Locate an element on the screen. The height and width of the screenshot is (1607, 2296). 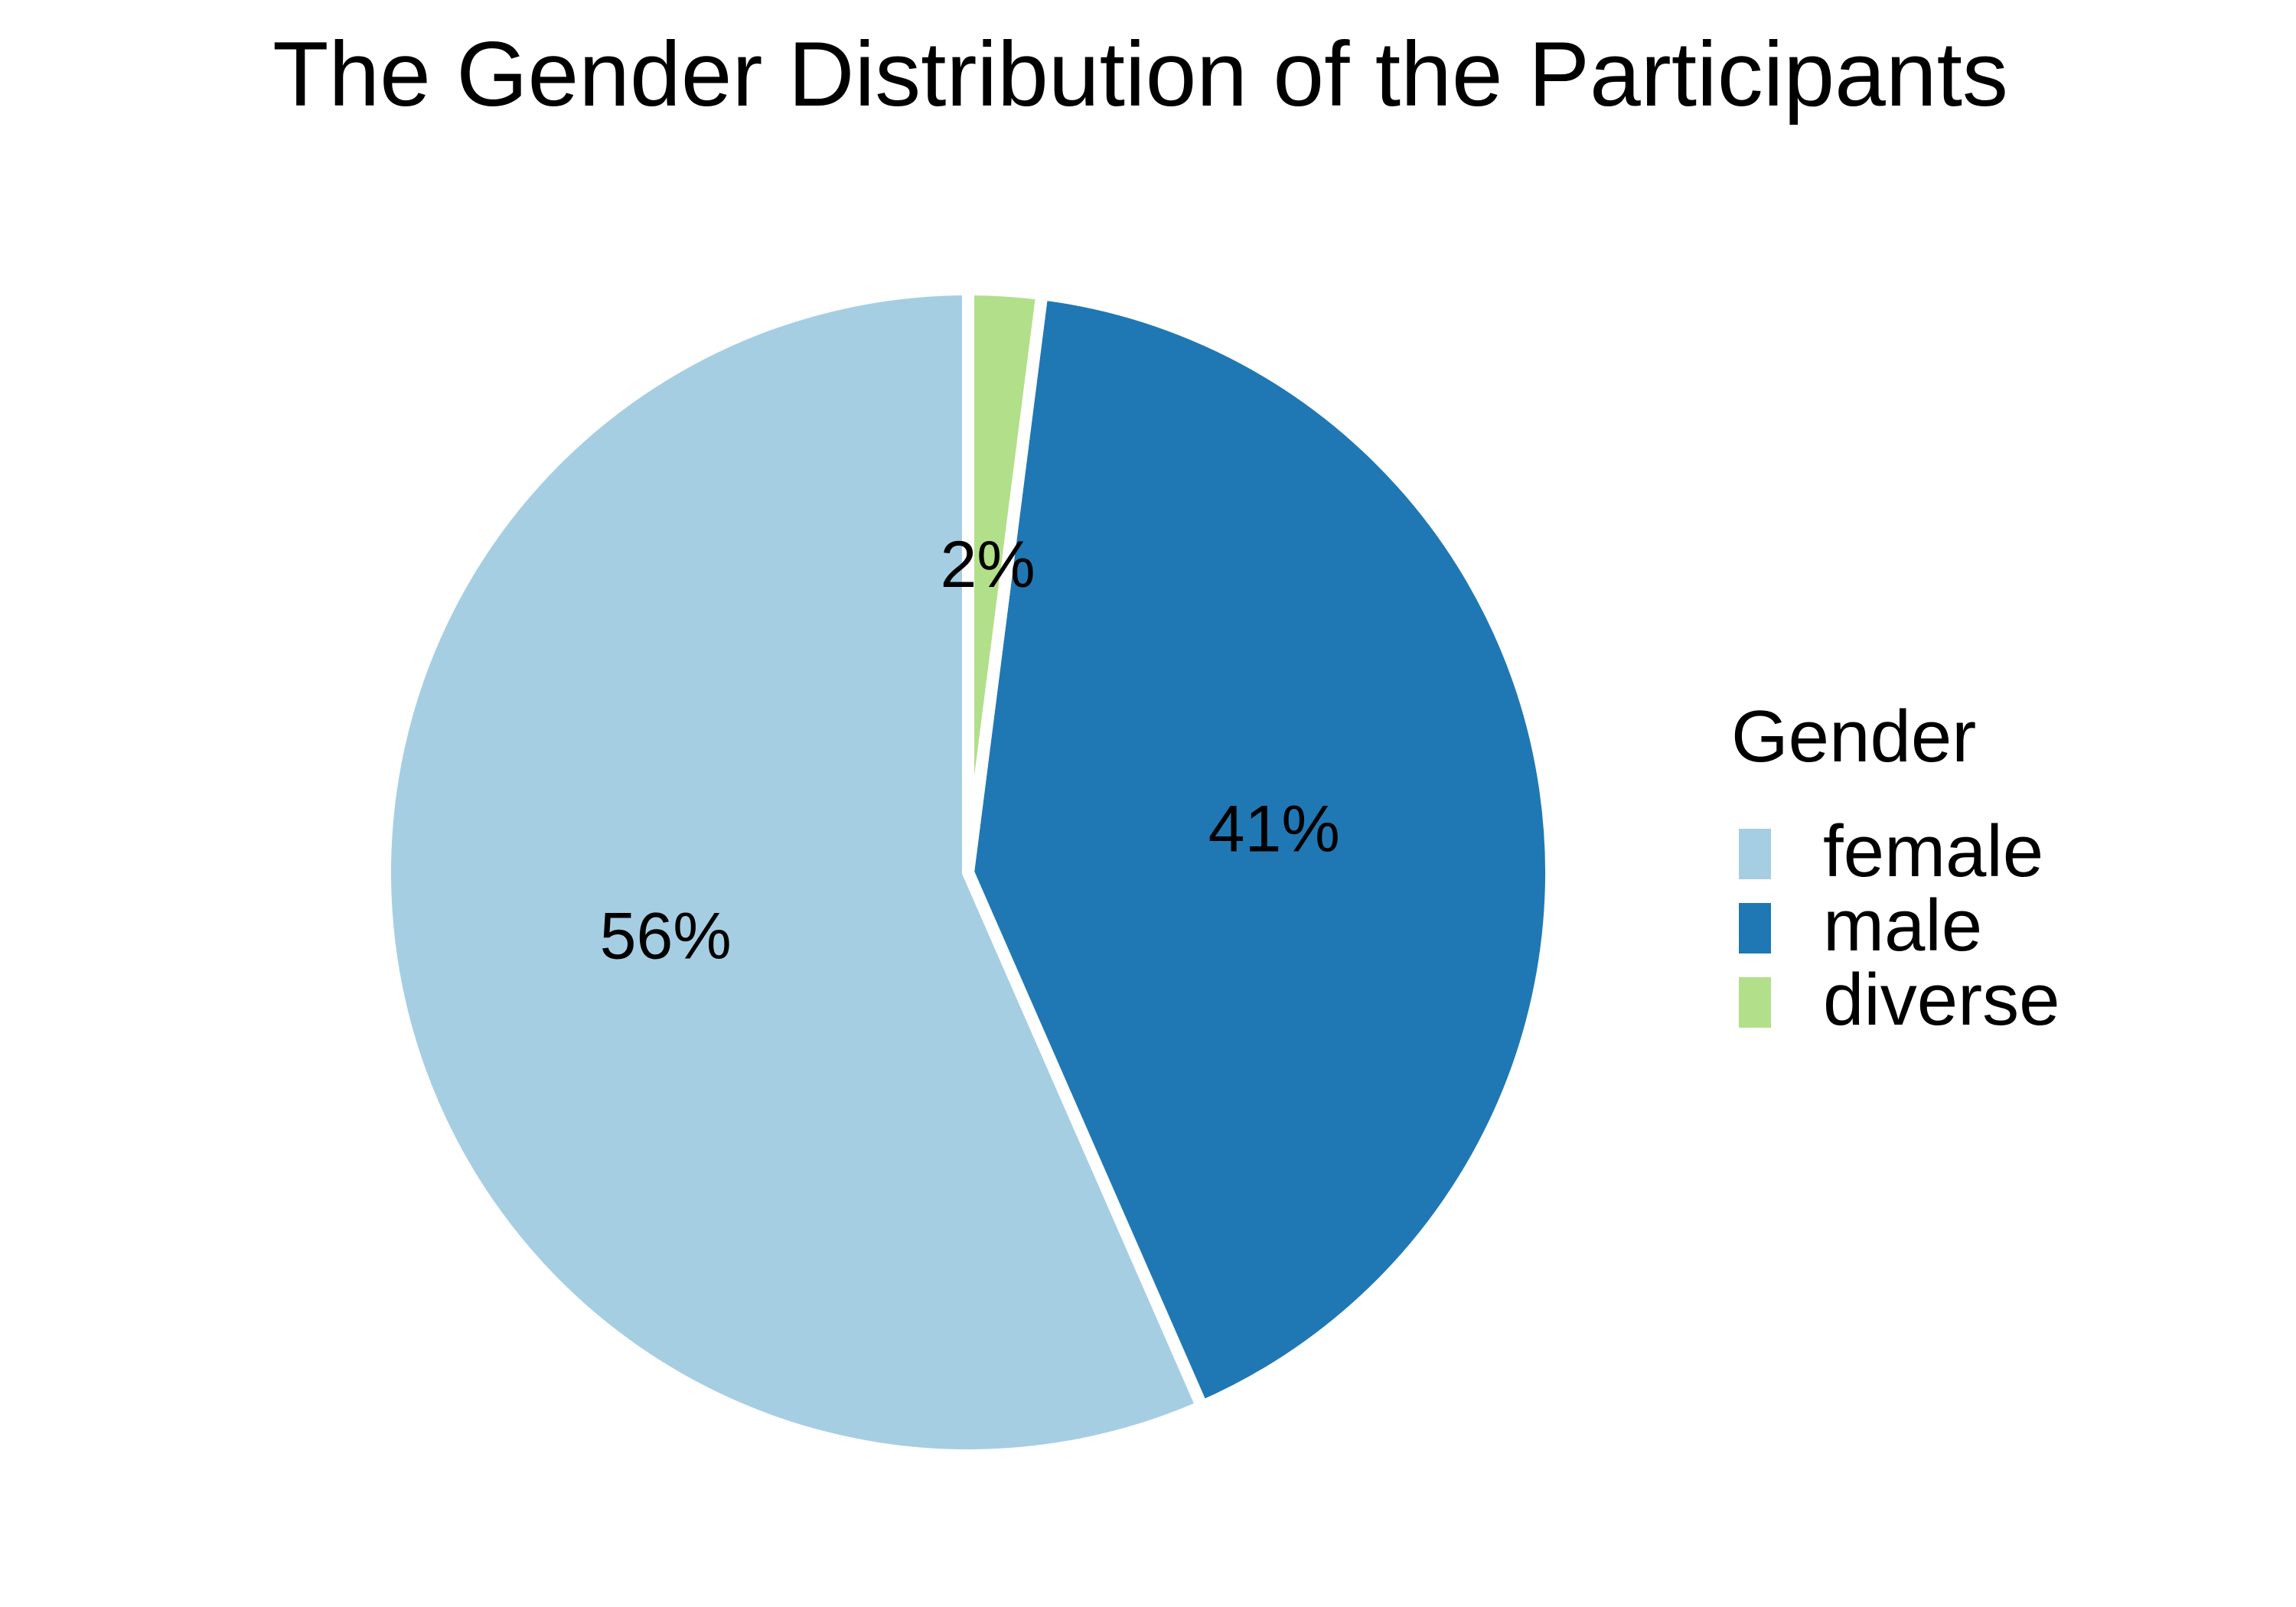
legend-swatch-female is located at coordinates (1755, 854).